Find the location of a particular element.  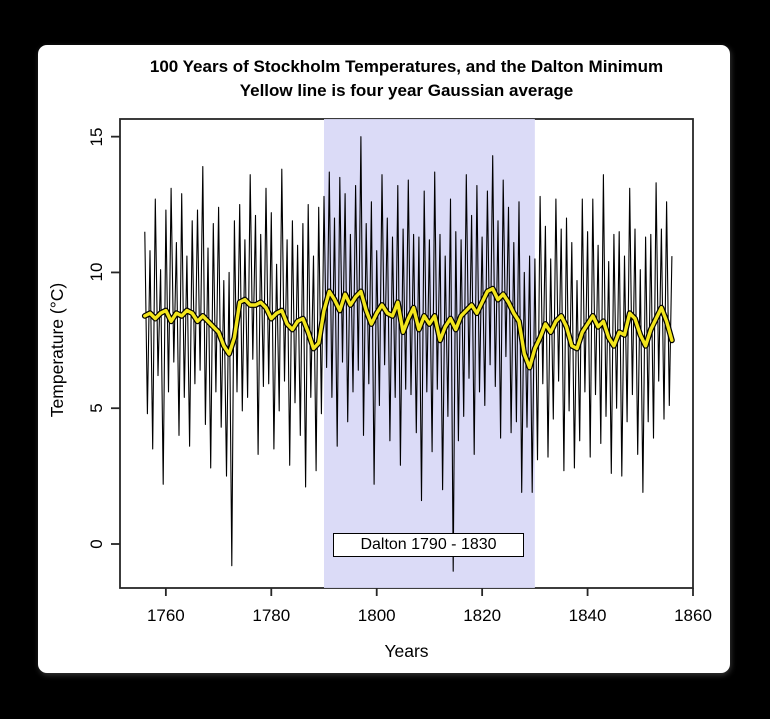

x-axis-label: Years is located at coordinates (406, 651).